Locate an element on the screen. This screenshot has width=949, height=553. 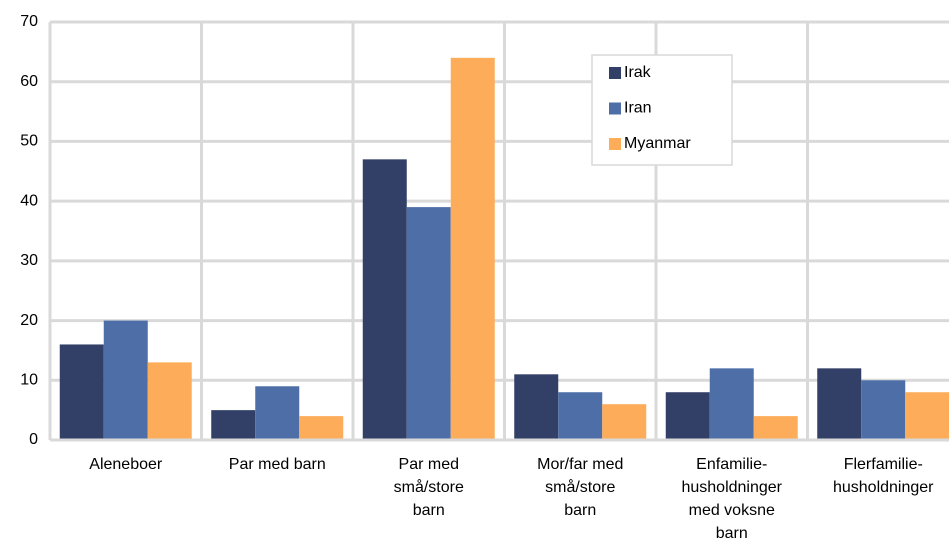
y-tick-label: 10 is located at coordinates (29, 380).